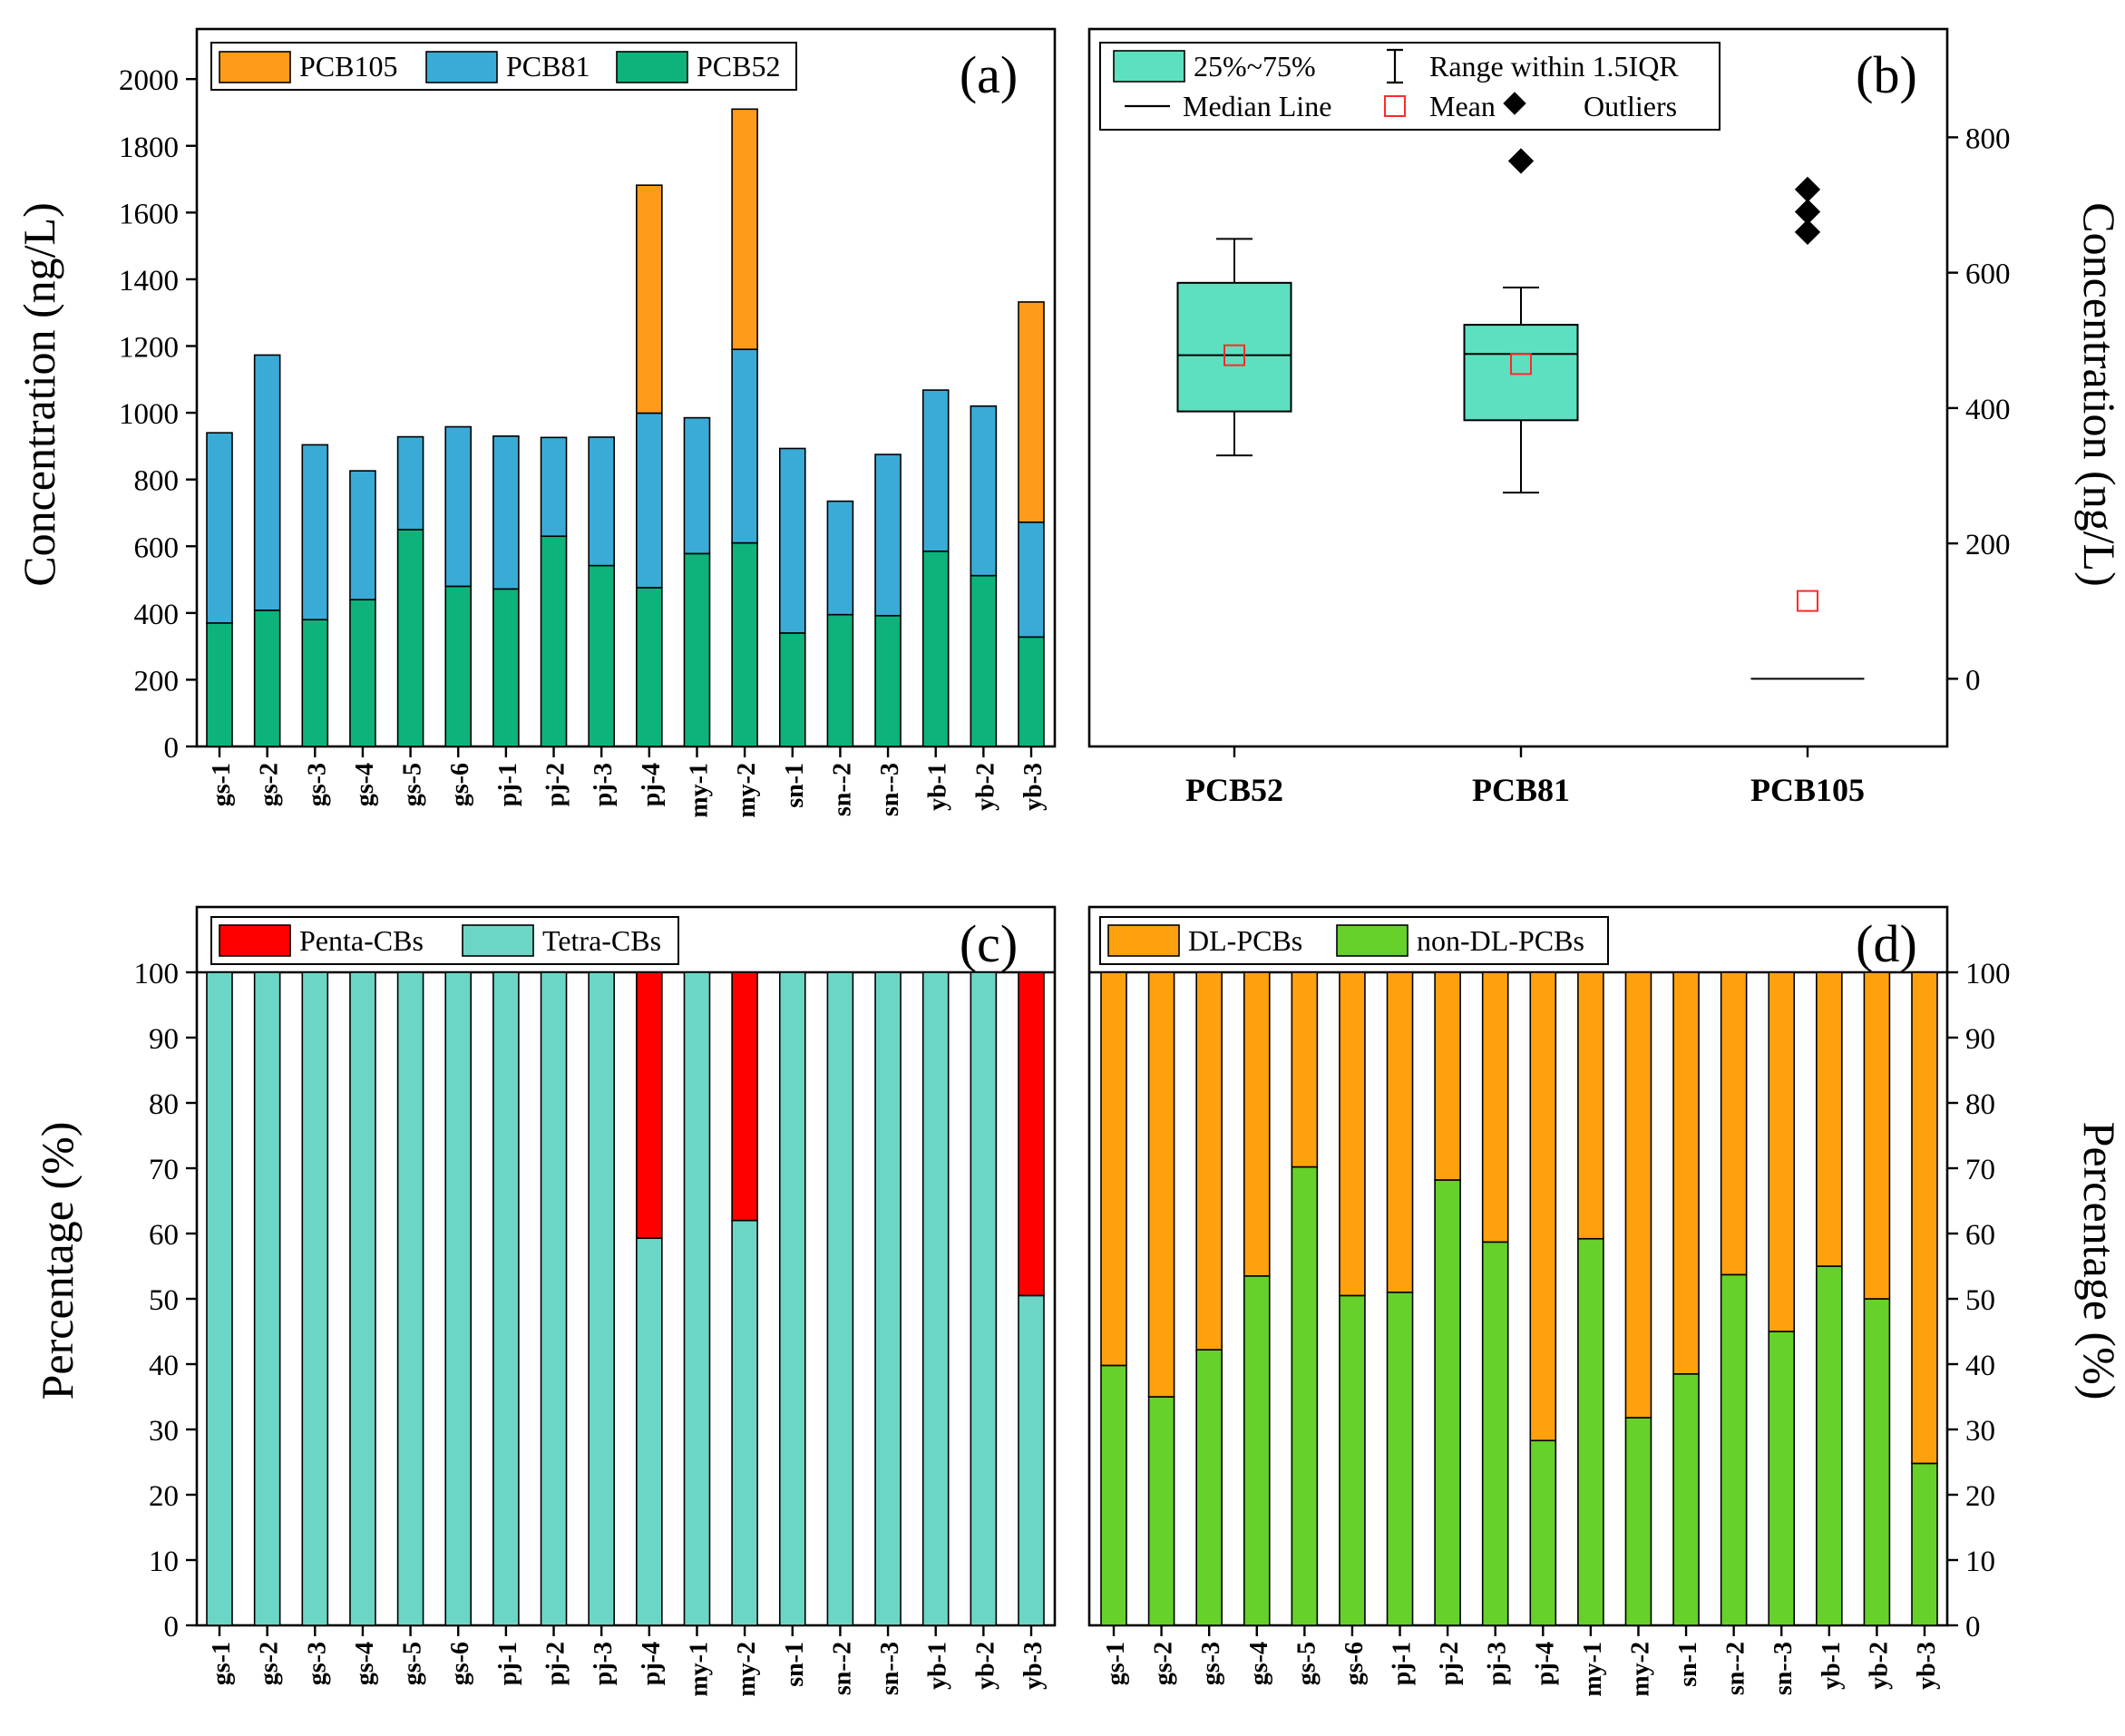 This screenshot has width=2125, height=1736. Describe the element at coordinates (410, 483) in the screenshot. I see `bar-gs-5-PCB81` at that location.